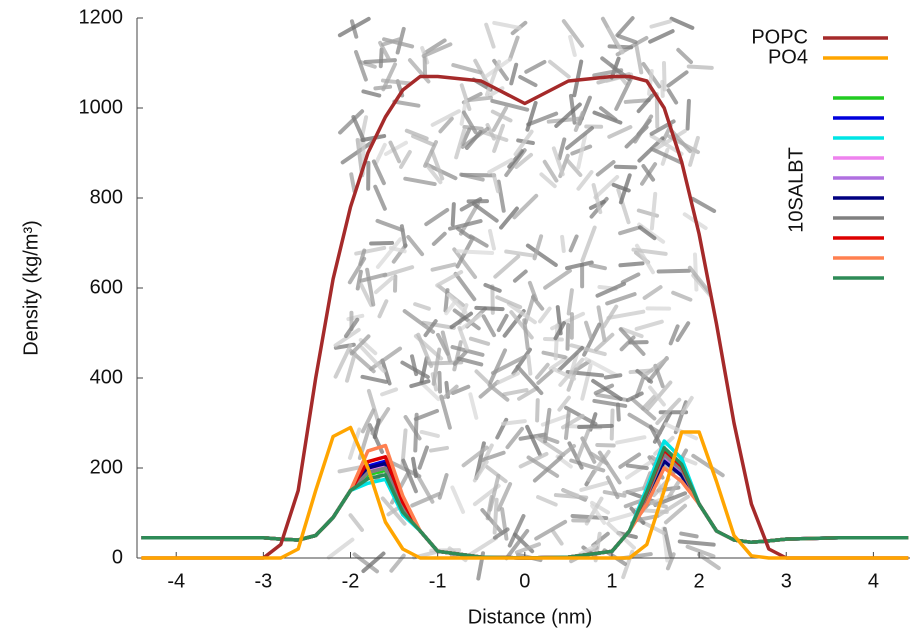 This screenshot has width=913, height=635. I want to click on y-tick-label: 800, so click(106, 197).